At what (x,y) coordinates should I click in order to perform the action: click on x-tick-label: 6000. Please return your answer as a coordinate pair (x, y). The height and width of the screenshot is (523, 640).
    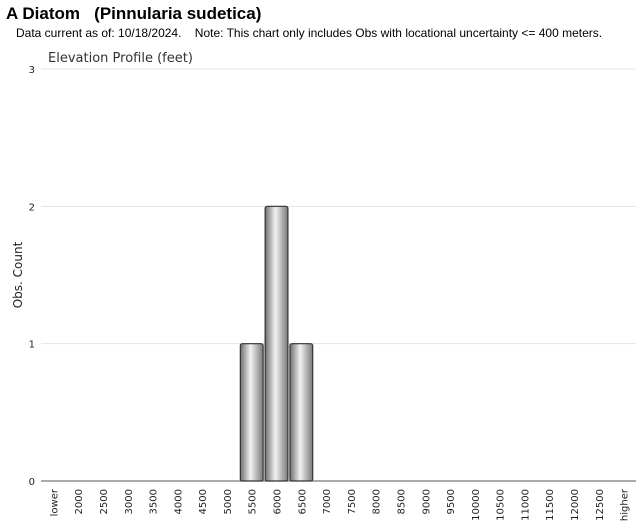
    Looking at the image, I should click on (278, 501).